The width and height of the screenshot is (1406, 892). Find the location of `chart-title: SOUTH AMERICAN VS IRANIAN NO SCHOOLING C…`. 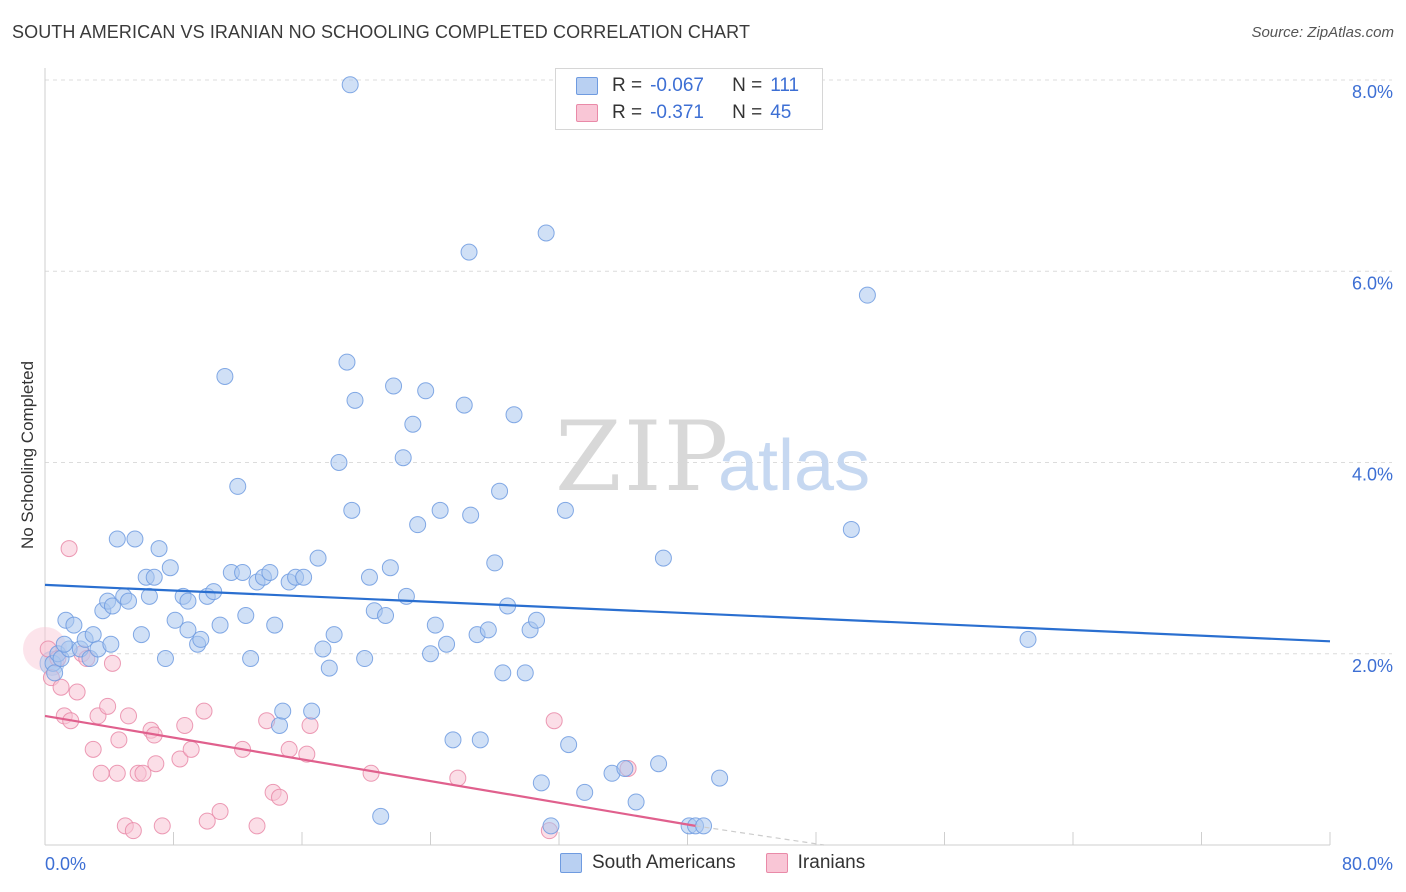

chart-title: SOUTH AMERICAN VS IRANIAN NO SCHOOLING C… is located at coordinates (381, 32).